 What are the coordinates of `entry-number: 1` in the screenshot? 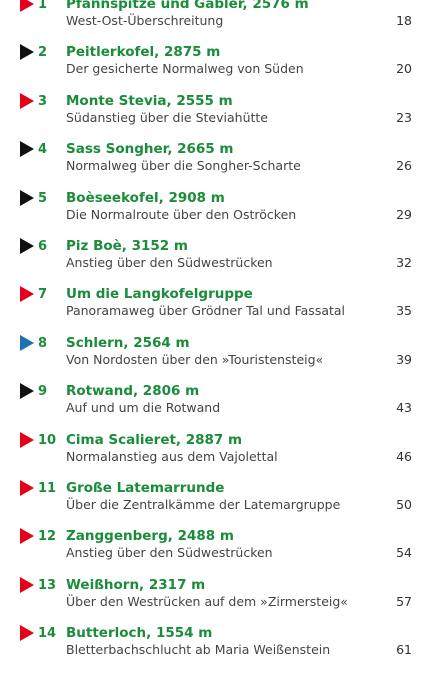 It's located at (43, 6).